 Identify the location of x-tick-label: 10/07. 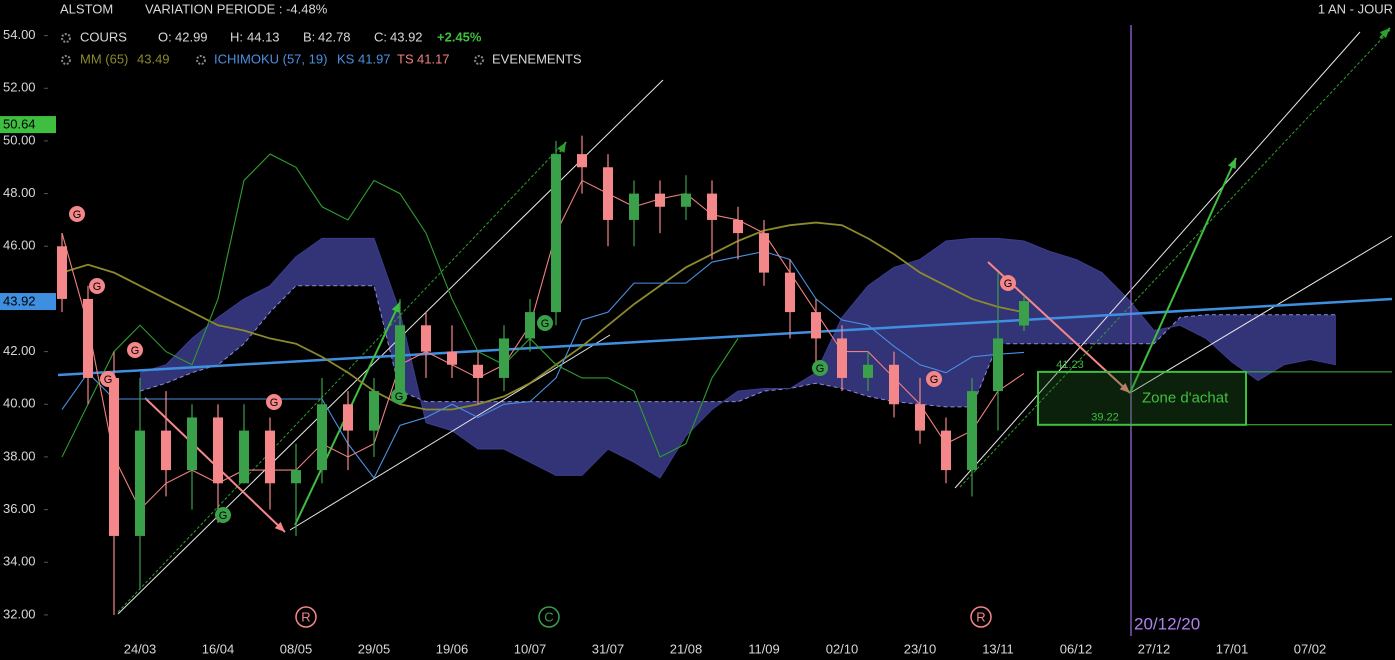
(530, 648).